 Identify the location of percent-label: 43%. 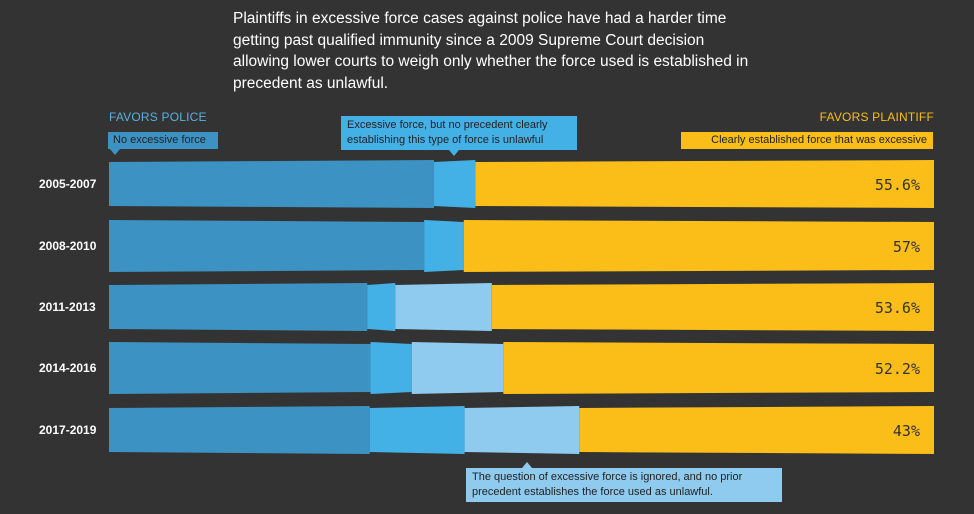
(906, 431).